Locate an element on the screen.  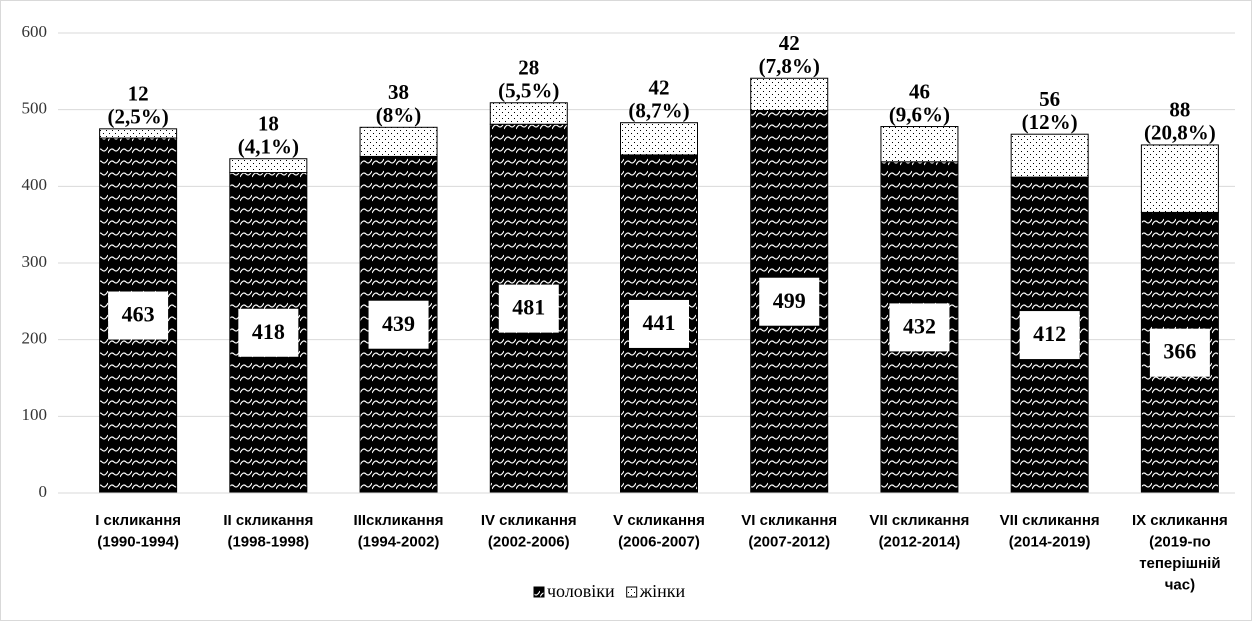
x-tick-label: (2019-по is located at coordinates (1180, 541).